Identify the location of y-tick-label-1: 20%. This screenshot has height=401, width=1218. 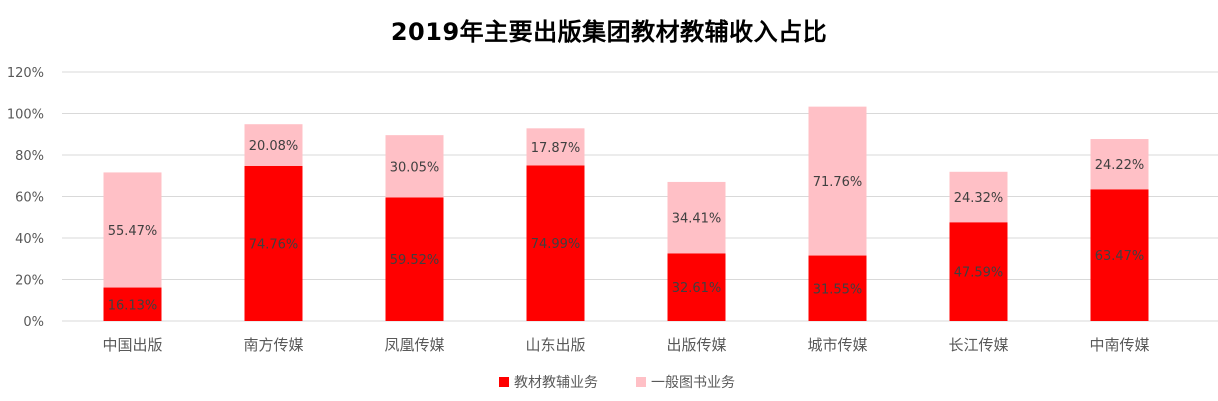
(29, 281).